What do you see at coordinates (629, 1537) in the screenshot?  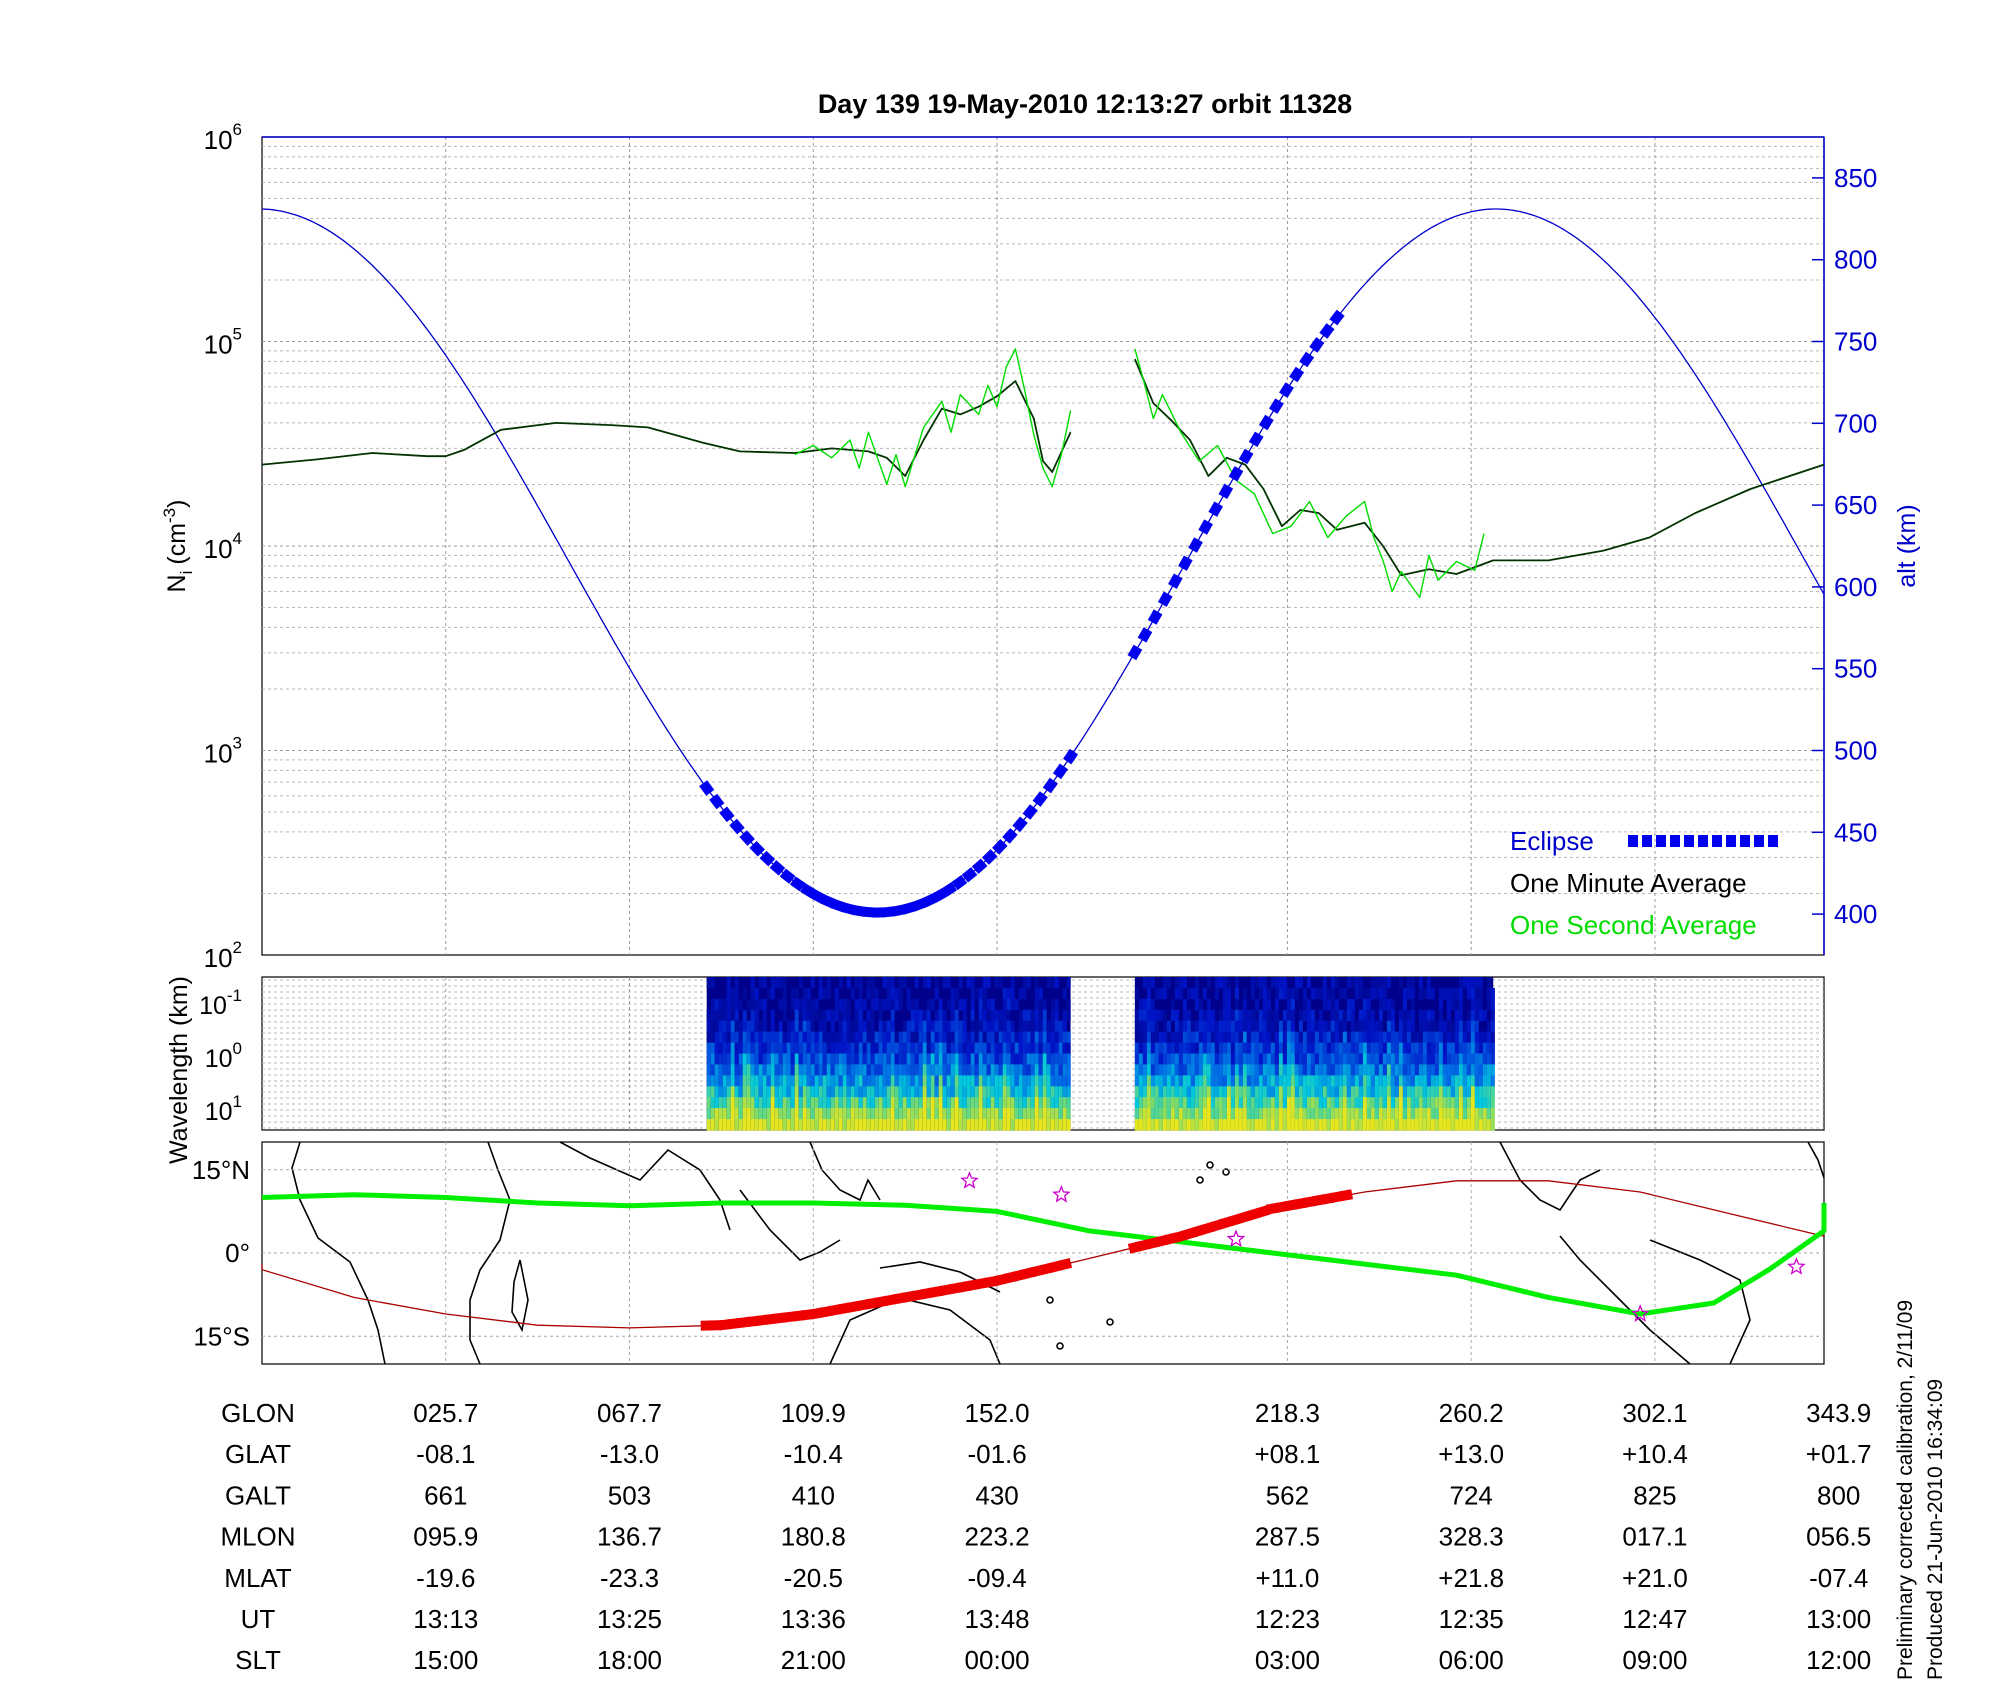 I see `table-cell: 136.7` at bounding box center [629, 1537].